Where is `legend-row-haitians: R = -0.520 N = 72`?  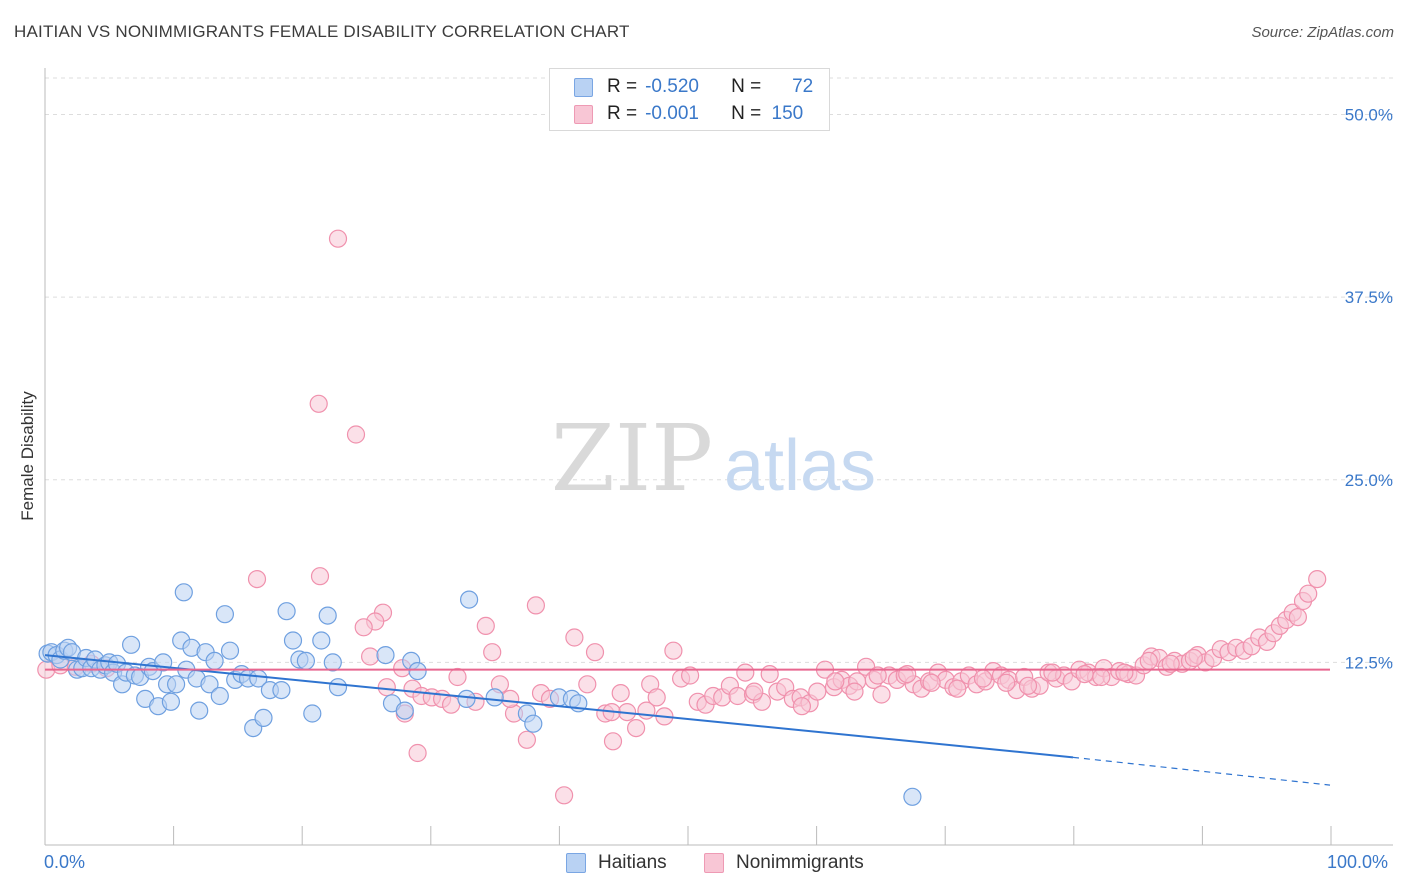
legend-row-haitians: R = -0.520 N = 72 is located at coordinates (681, 87).